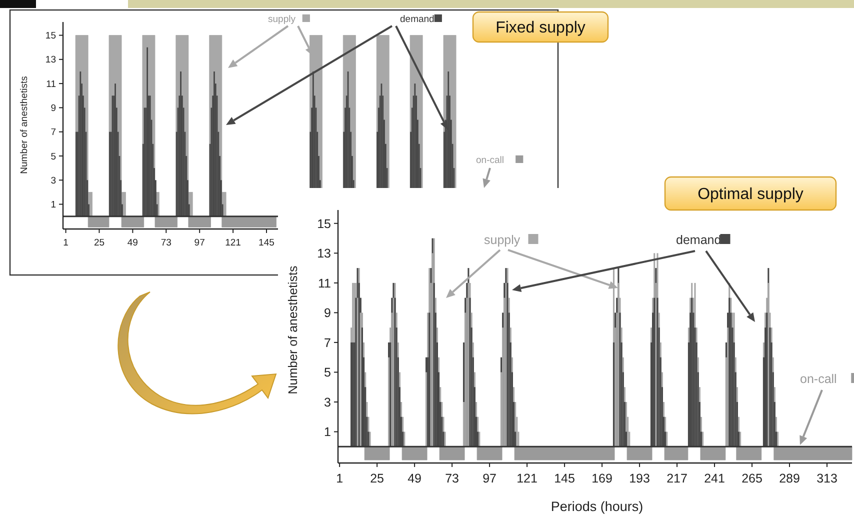  I want to click on x-axis-title: Periods (hours), so click(597, 506).